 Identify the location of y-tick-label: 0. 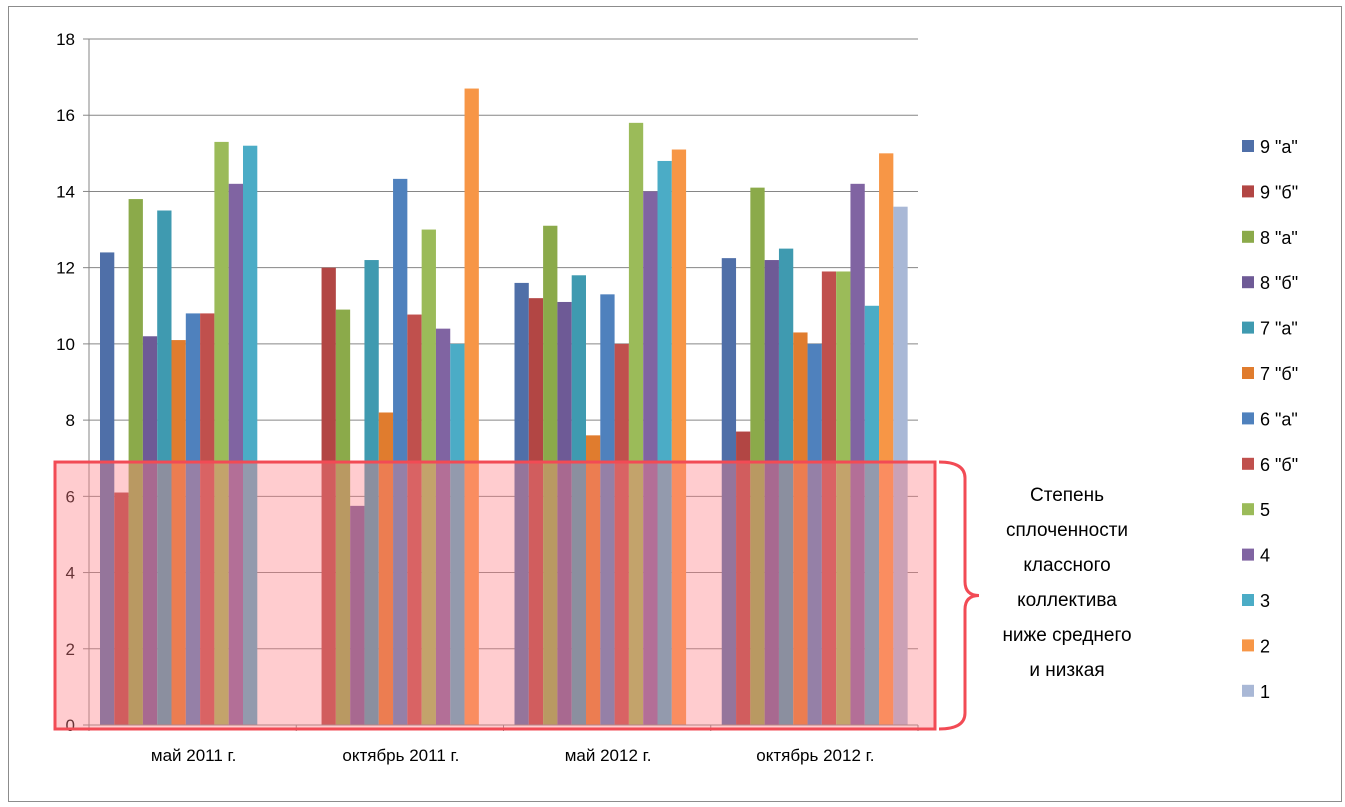
(70, 725).